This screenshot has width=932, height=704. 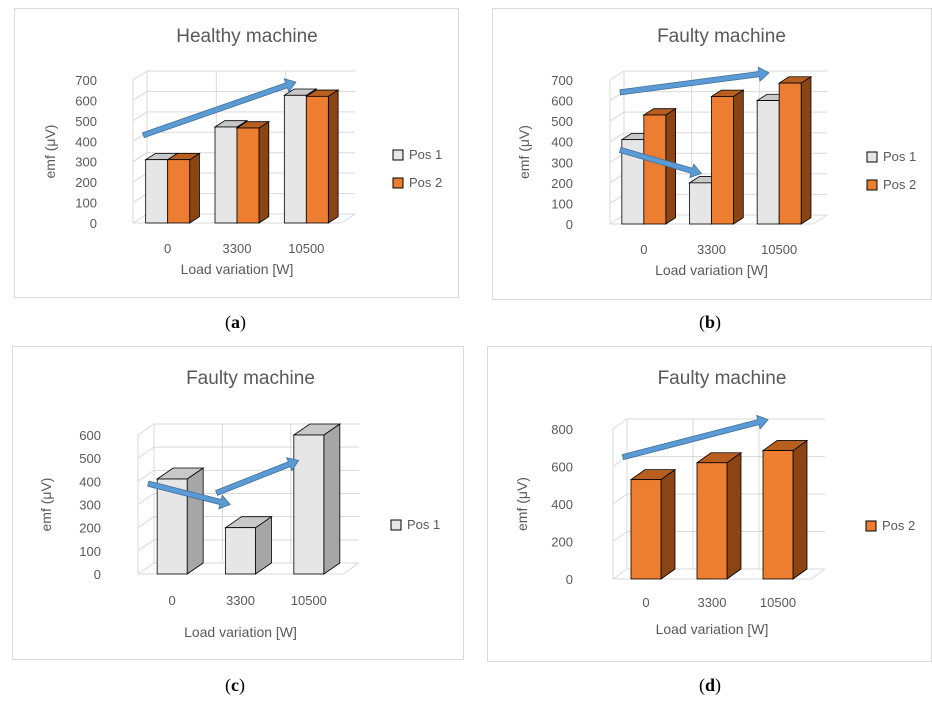 What do you see at coordinates (710, 685) in the screenshot?
I see `caption-letter-d: d` at bounding box center [710, 685].